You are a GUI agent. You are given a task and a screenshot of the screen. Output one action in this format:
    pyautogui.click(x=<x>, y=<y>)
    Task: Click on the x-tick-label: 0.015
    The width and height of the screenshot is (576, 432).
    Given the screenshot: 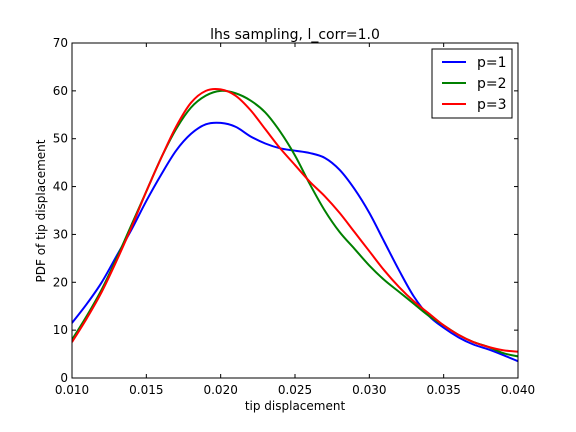 What is the action you would take?
    pyautogui.click(x=146, y=390)
    